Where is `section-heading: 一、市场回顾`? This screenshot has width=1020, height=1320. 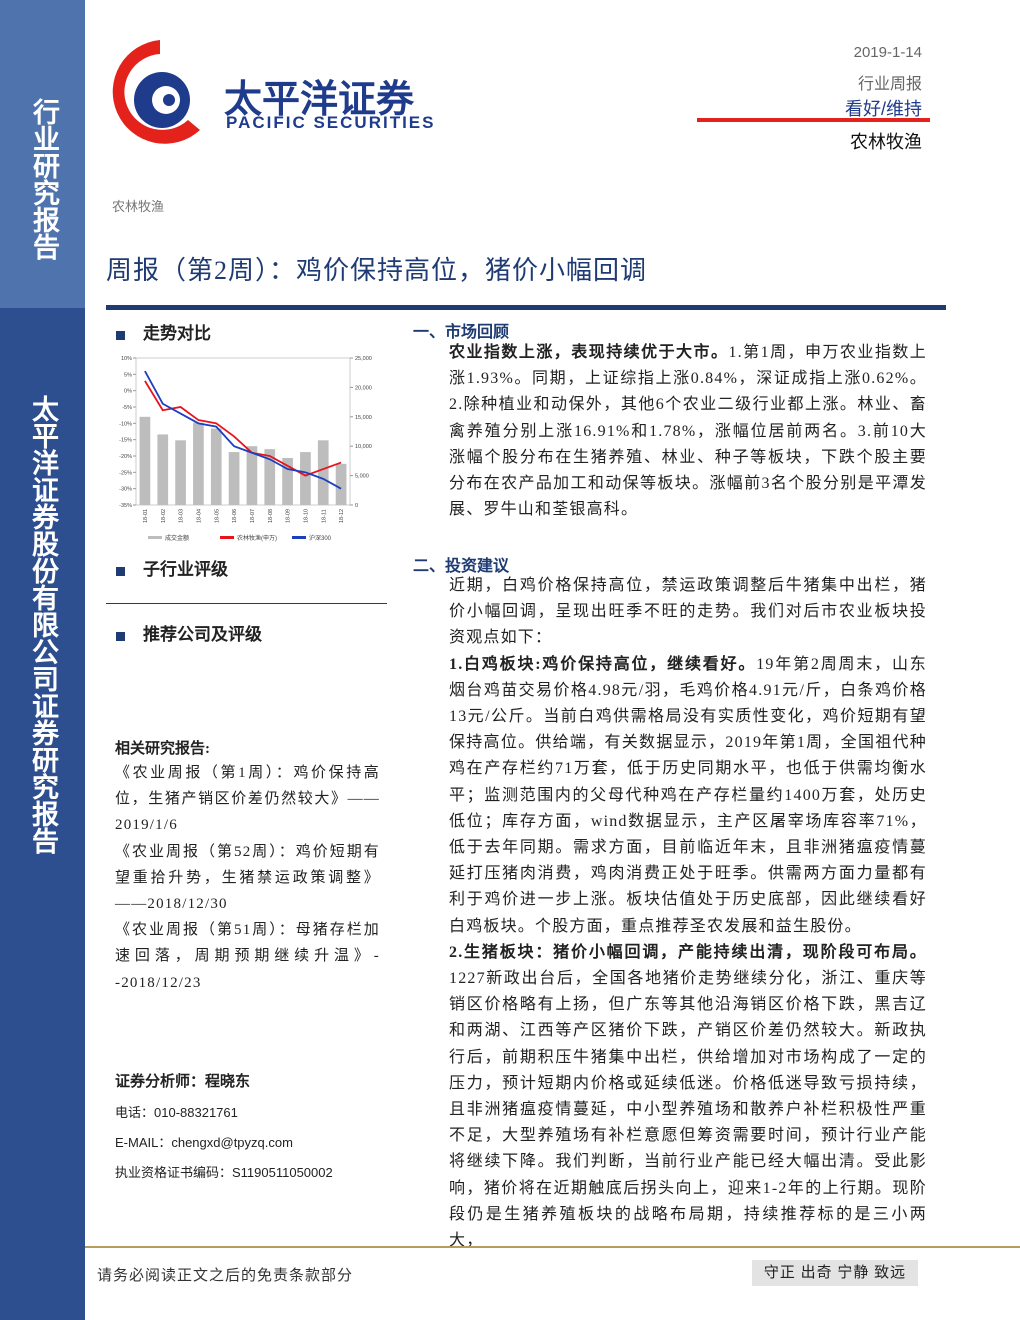 section-heading: 一、市场回顾 is located at coordinates (461, 332).